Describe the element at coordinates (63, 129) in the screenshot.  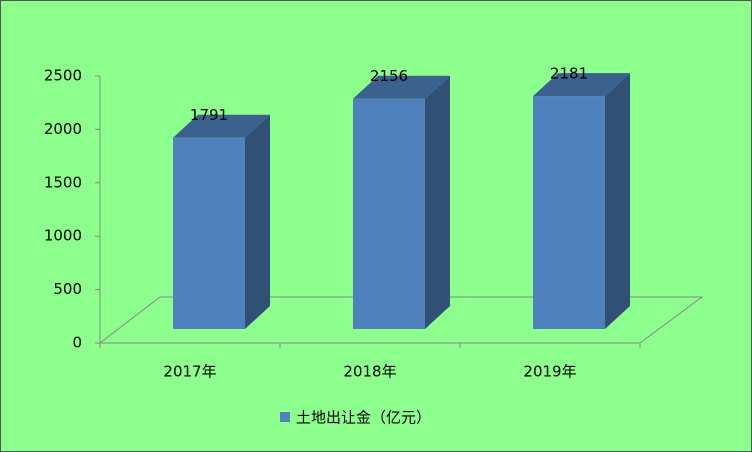
I see `y-tick-label: 2000` at that location.